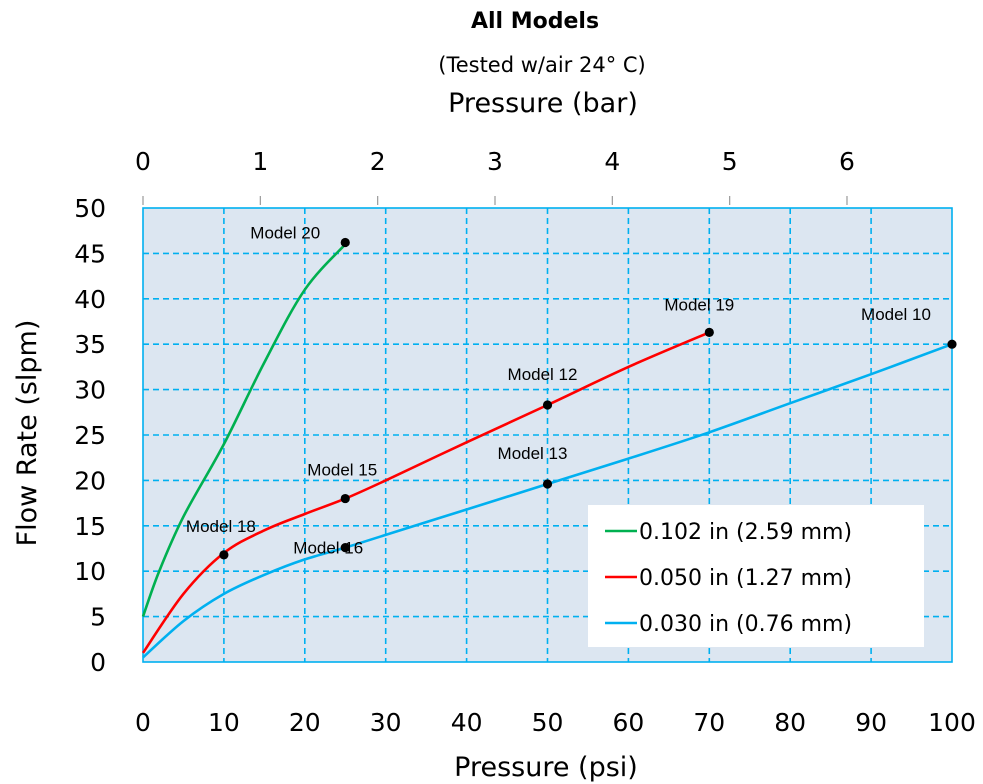  Describe the element at coordinates (745, 578) in the screenshot. I see `legend-label: 0.050 in (1.27 mm)` at that location.